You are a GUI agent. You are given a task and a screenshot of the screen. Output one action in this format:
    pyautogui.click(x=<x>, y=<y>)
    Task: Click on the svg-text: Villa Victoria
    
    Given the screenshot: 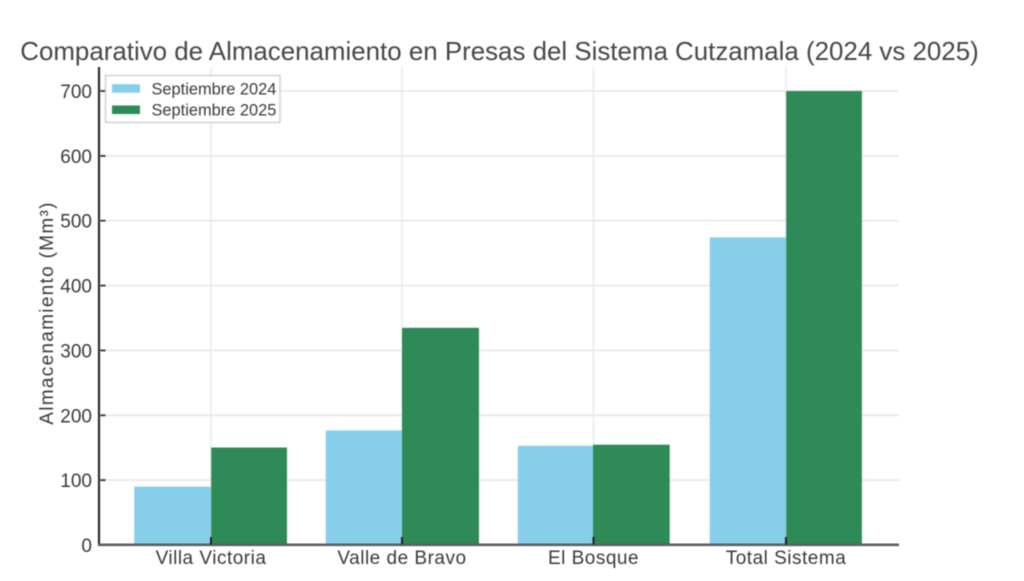 What is the action you would take?
    pyautogui.click(x=211, y=558)
    